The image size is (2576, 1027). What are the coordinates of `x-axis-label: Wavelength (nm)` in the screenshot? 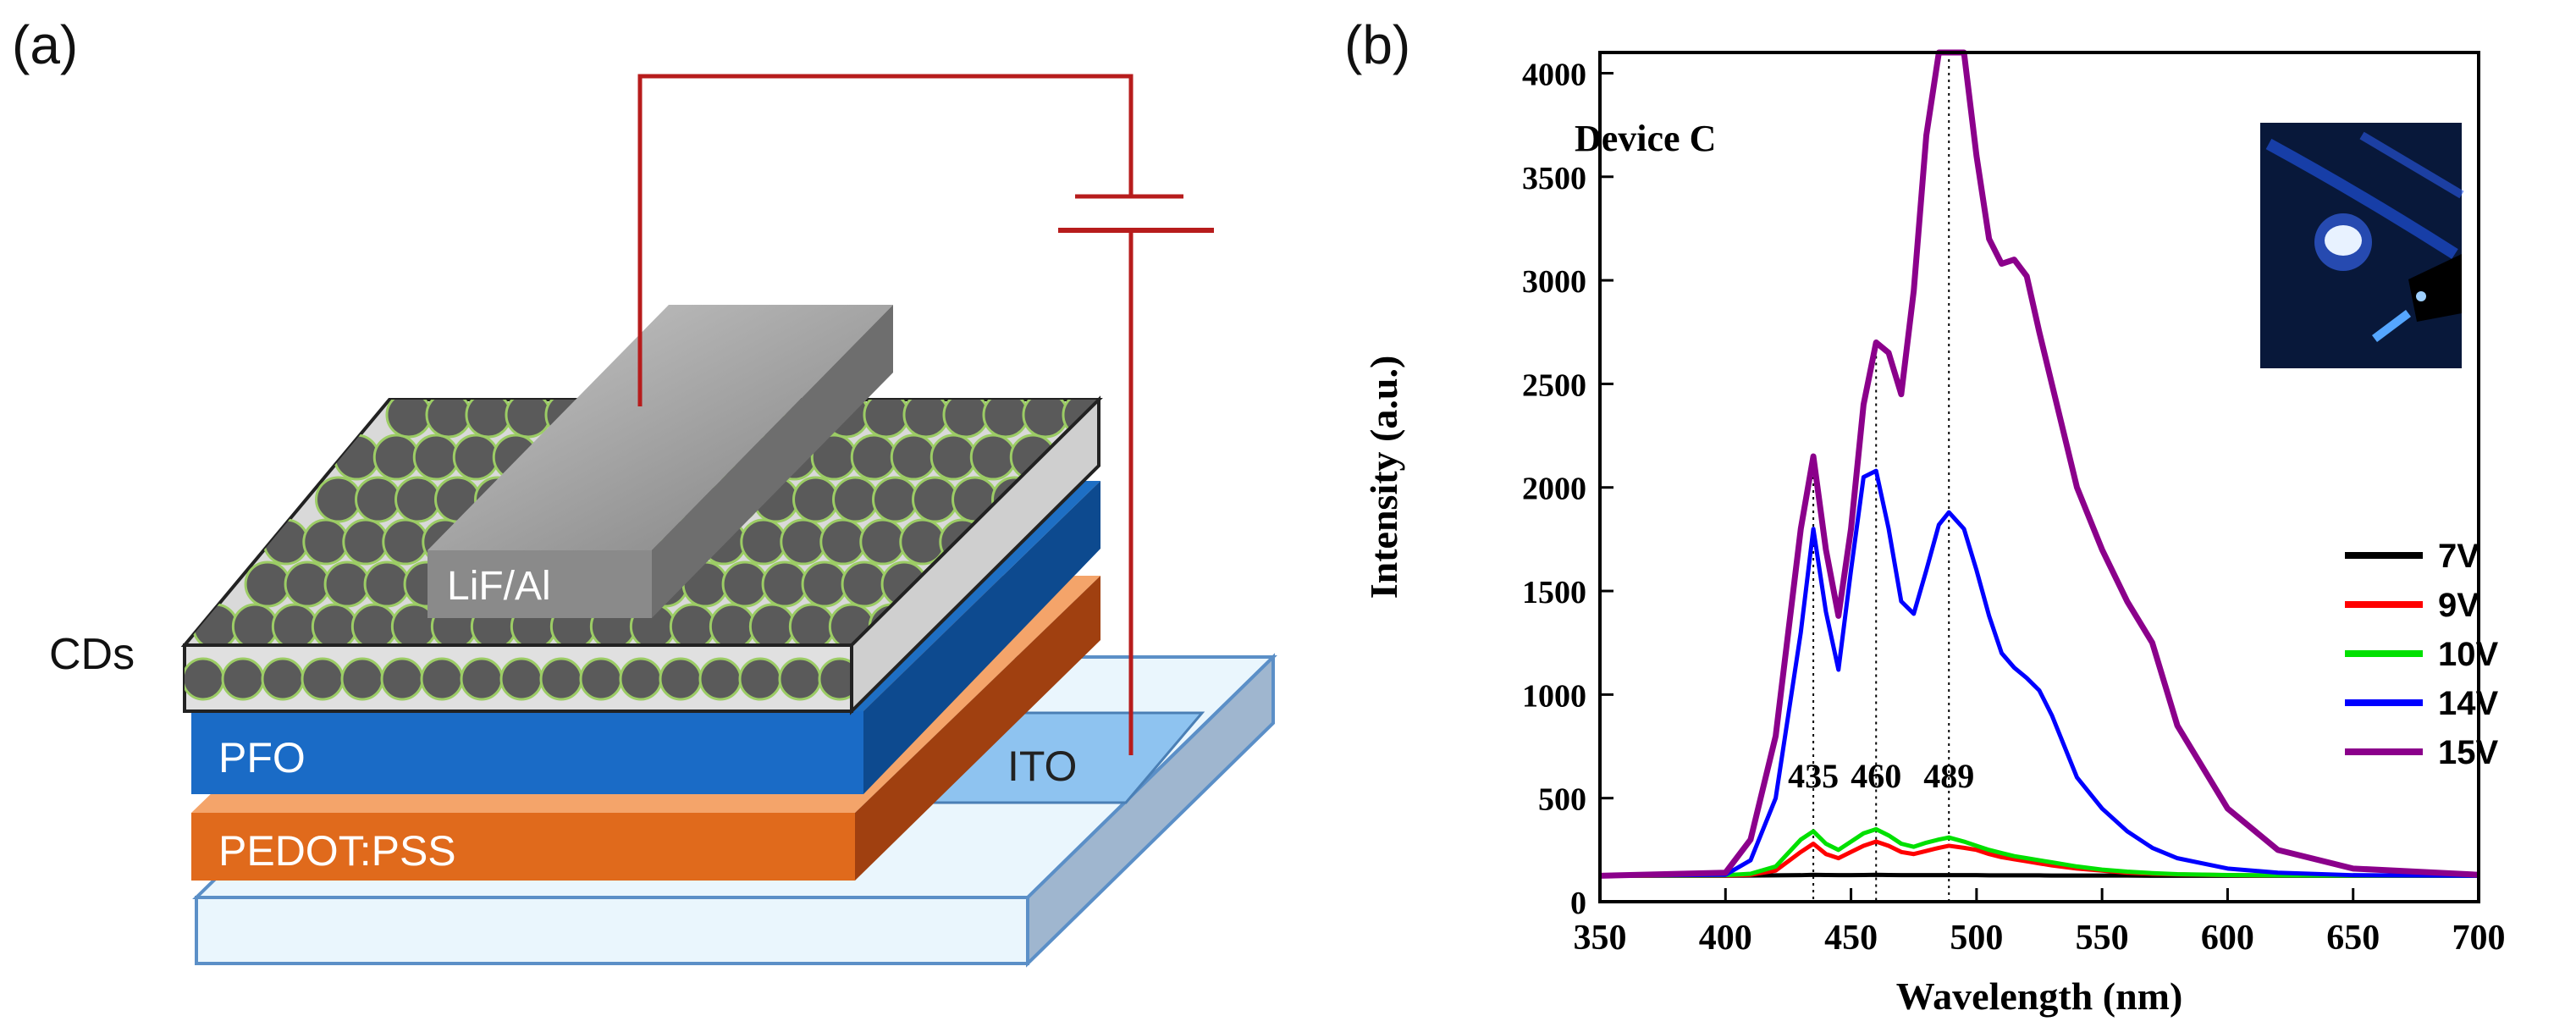 It's located at (2040, 996).